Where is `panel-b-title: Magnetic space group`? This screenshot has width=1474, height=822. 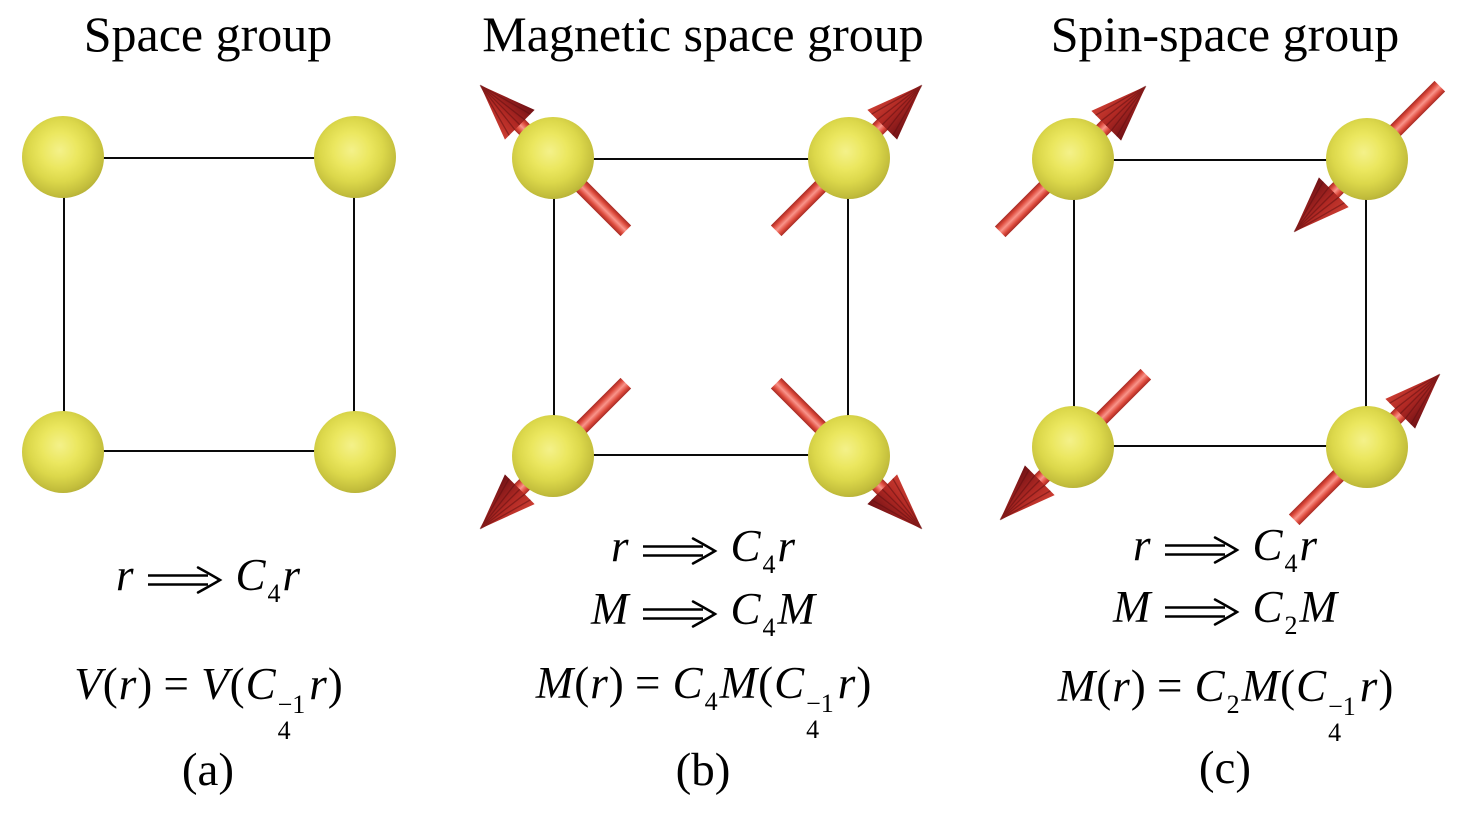
panel-b-title: Magnetic space group is located at coordinates (703, 34).